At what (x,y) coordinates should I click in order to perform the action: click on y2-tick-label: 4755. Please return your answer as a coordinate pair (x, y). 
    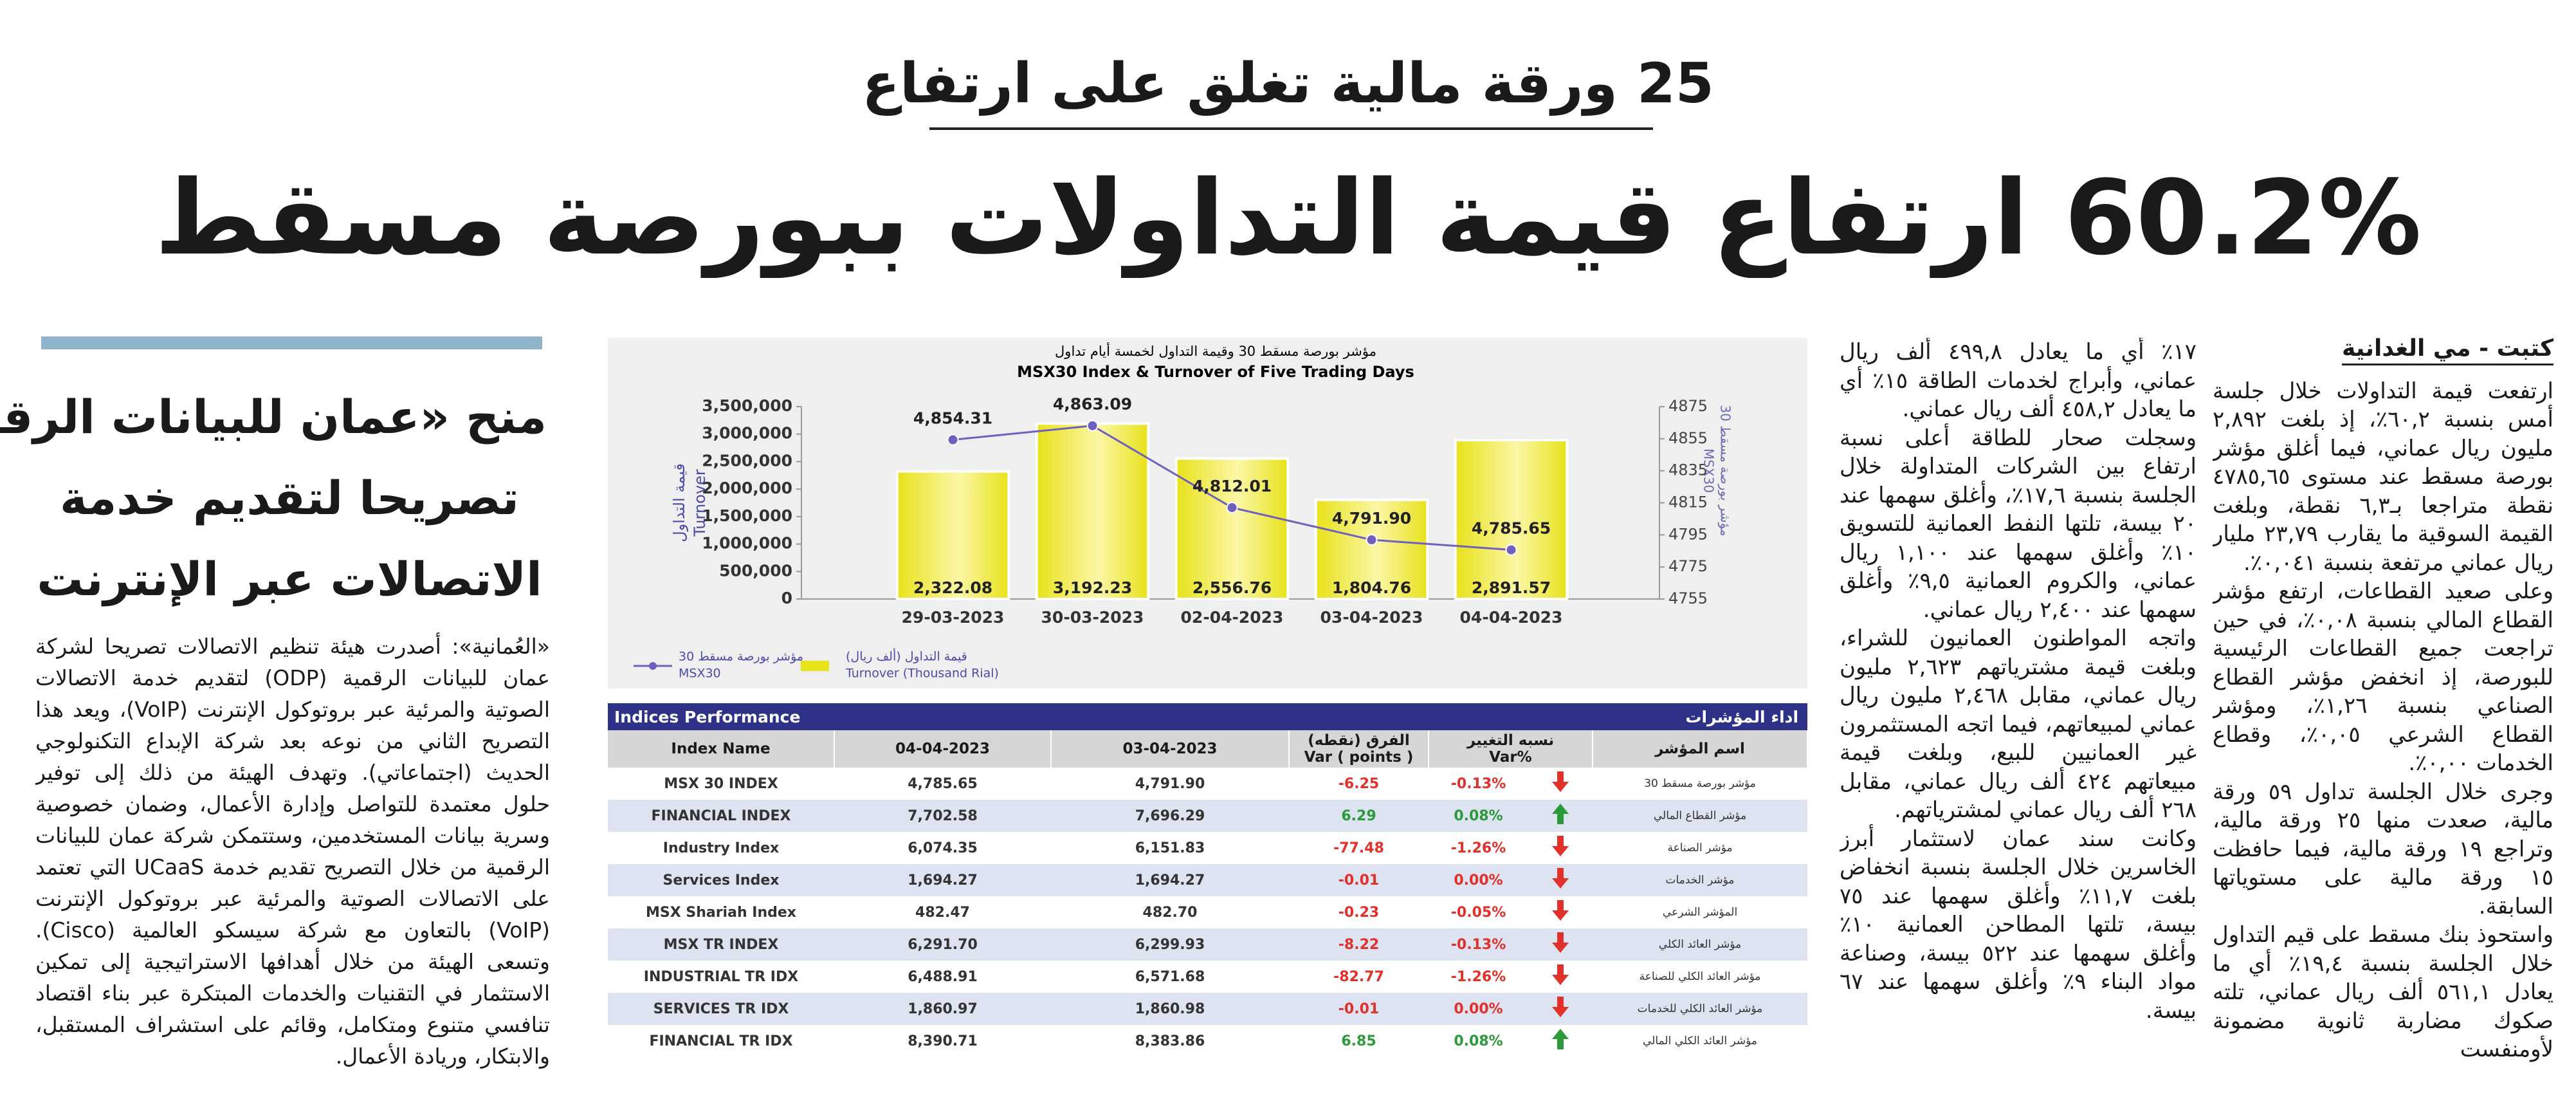
    Looking at the image, I should click on (1688, 598).